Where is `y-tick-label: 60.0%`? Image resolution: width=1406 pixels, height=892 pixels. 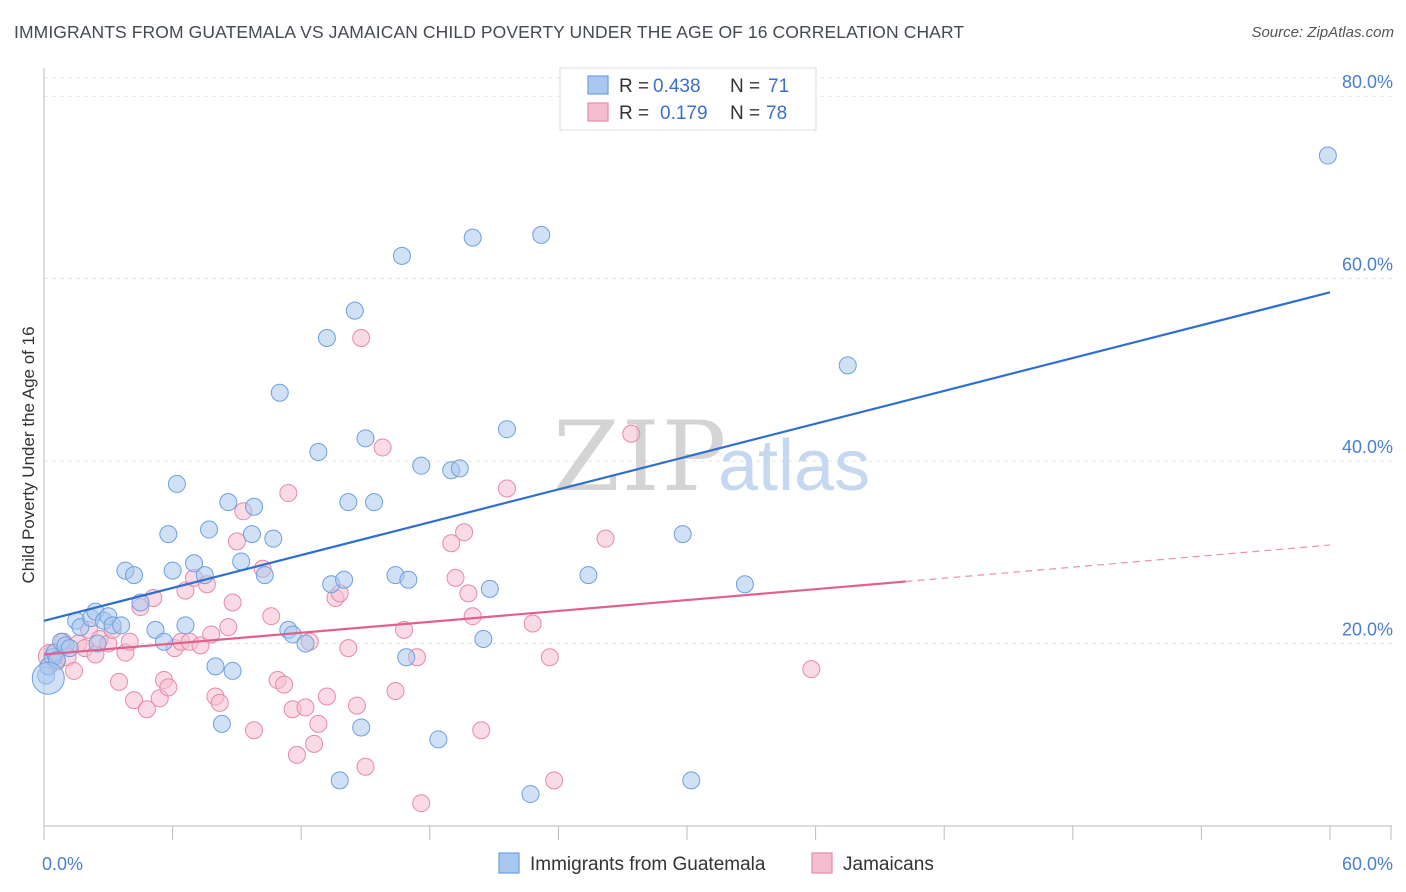 y-tick-label: 60.0% is located at coordinates (1367, 265).